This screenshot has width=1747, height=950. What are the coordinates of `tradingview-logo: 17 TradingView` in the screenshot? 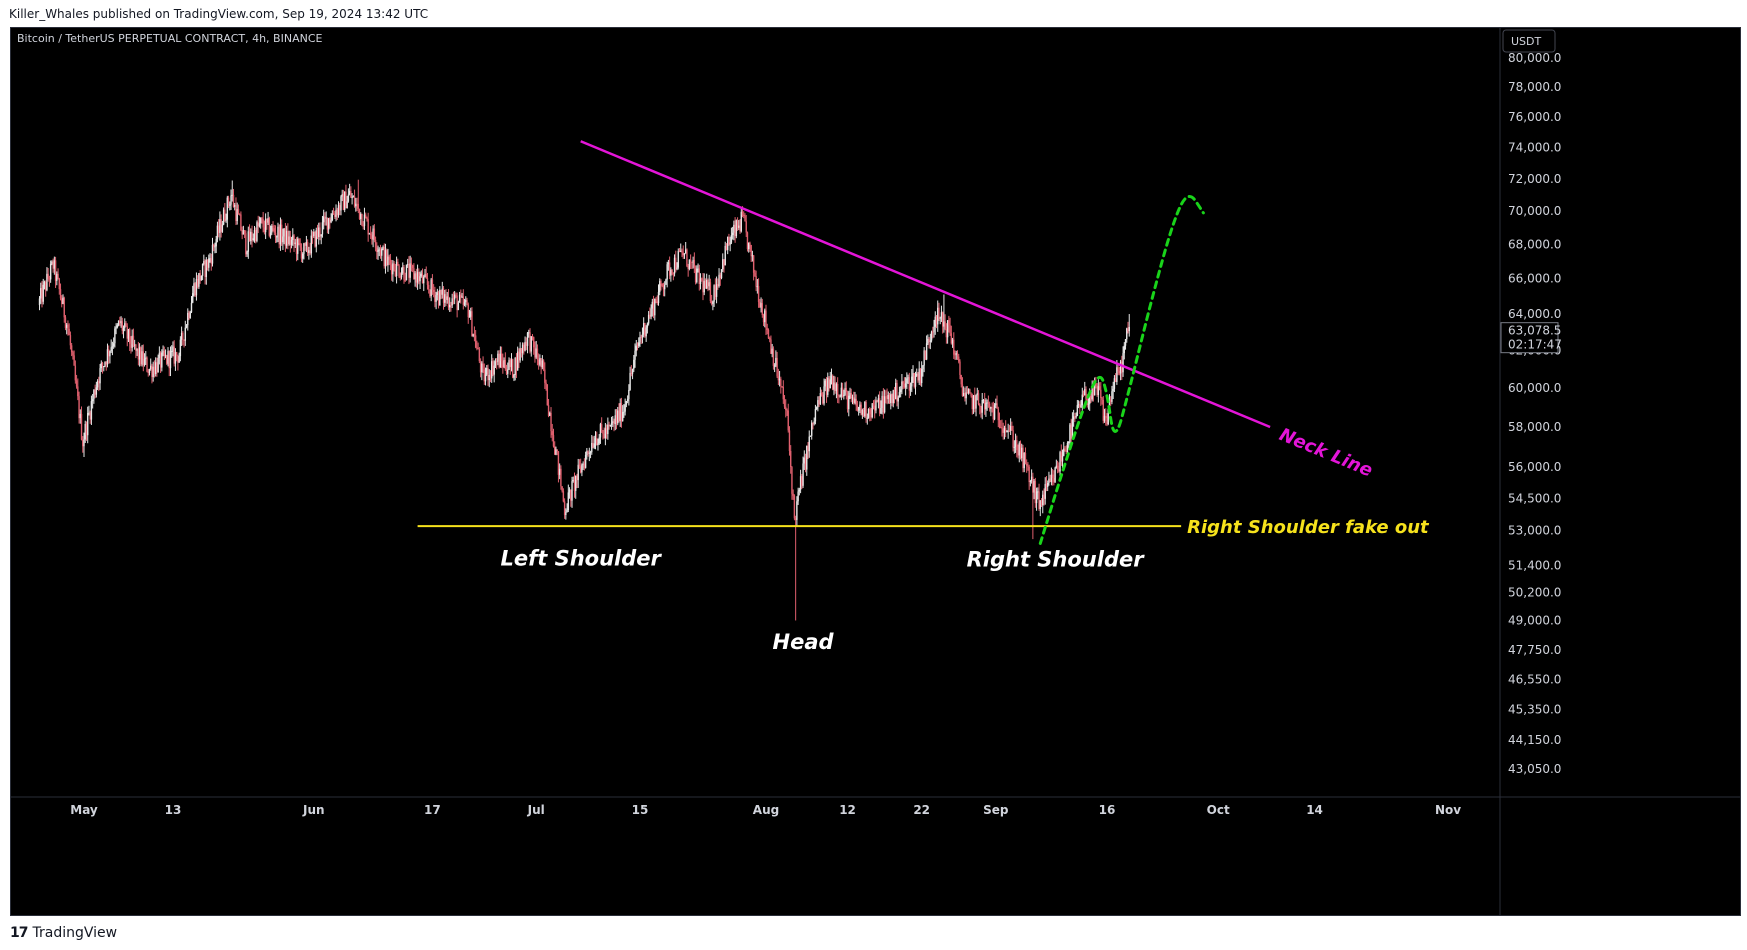 It's located at (63, 933).